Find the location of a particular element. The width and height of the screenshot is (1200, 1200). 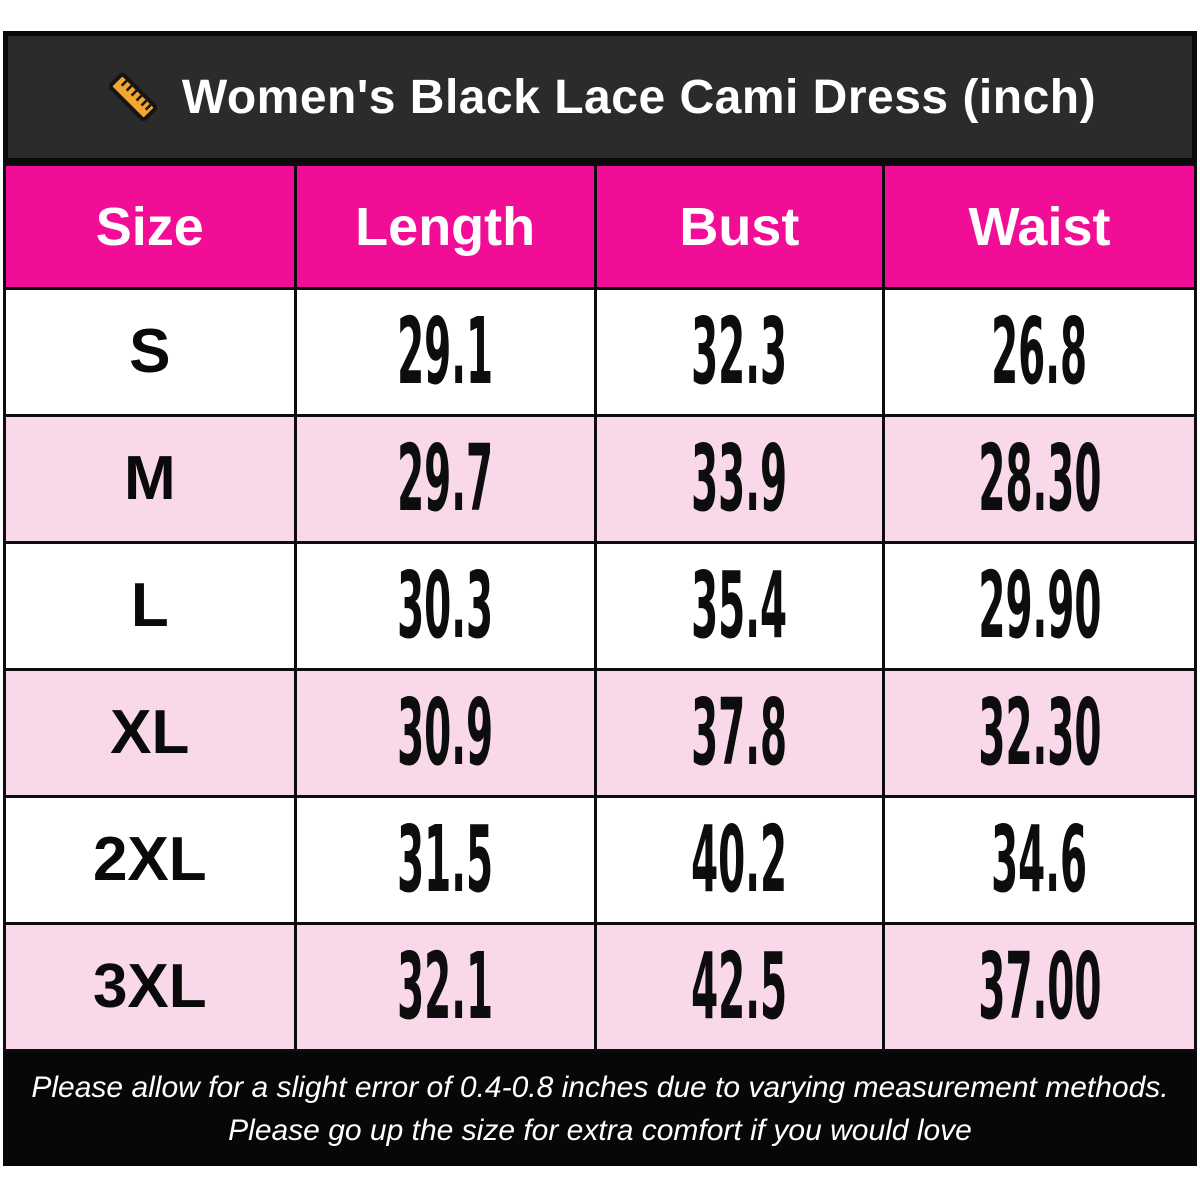

size-cell: 2XL is located at coordinates (150, 860).